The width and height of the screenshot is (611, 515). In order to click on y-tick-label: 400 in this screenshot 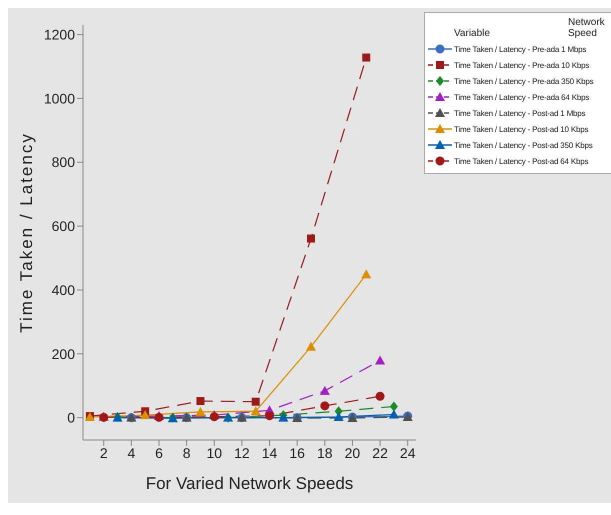, I will do `click(64, 290)`.